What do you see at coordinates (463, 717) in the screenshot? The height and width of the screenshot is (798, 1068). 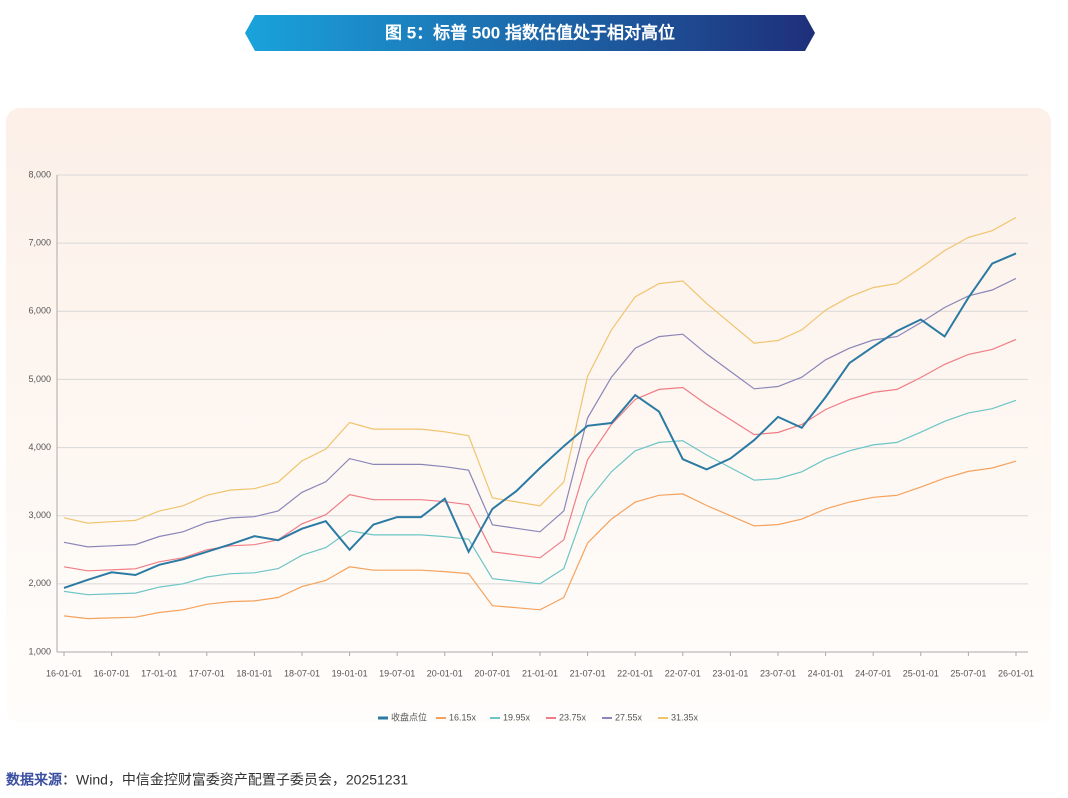 I see `legend-label: 16.15x` at bounding box center [463, 717].